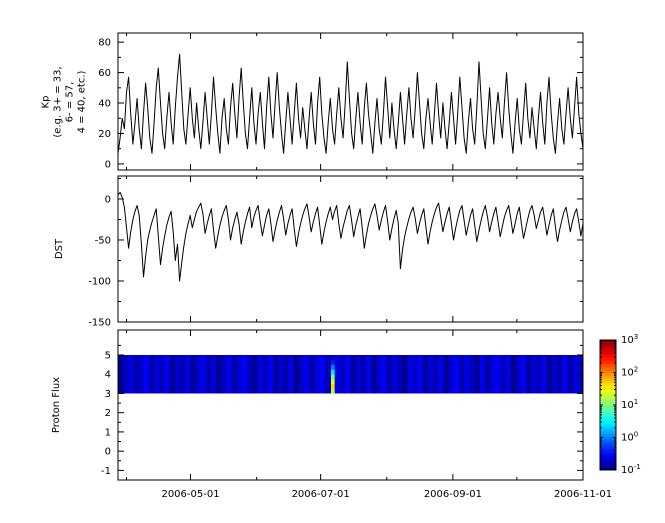 This screenshot has width=665, height=523. What do you see at coordinates (629, 437) in the screenshot?
I see `svg-text: 10⁰` at bounding box center [629, 437].